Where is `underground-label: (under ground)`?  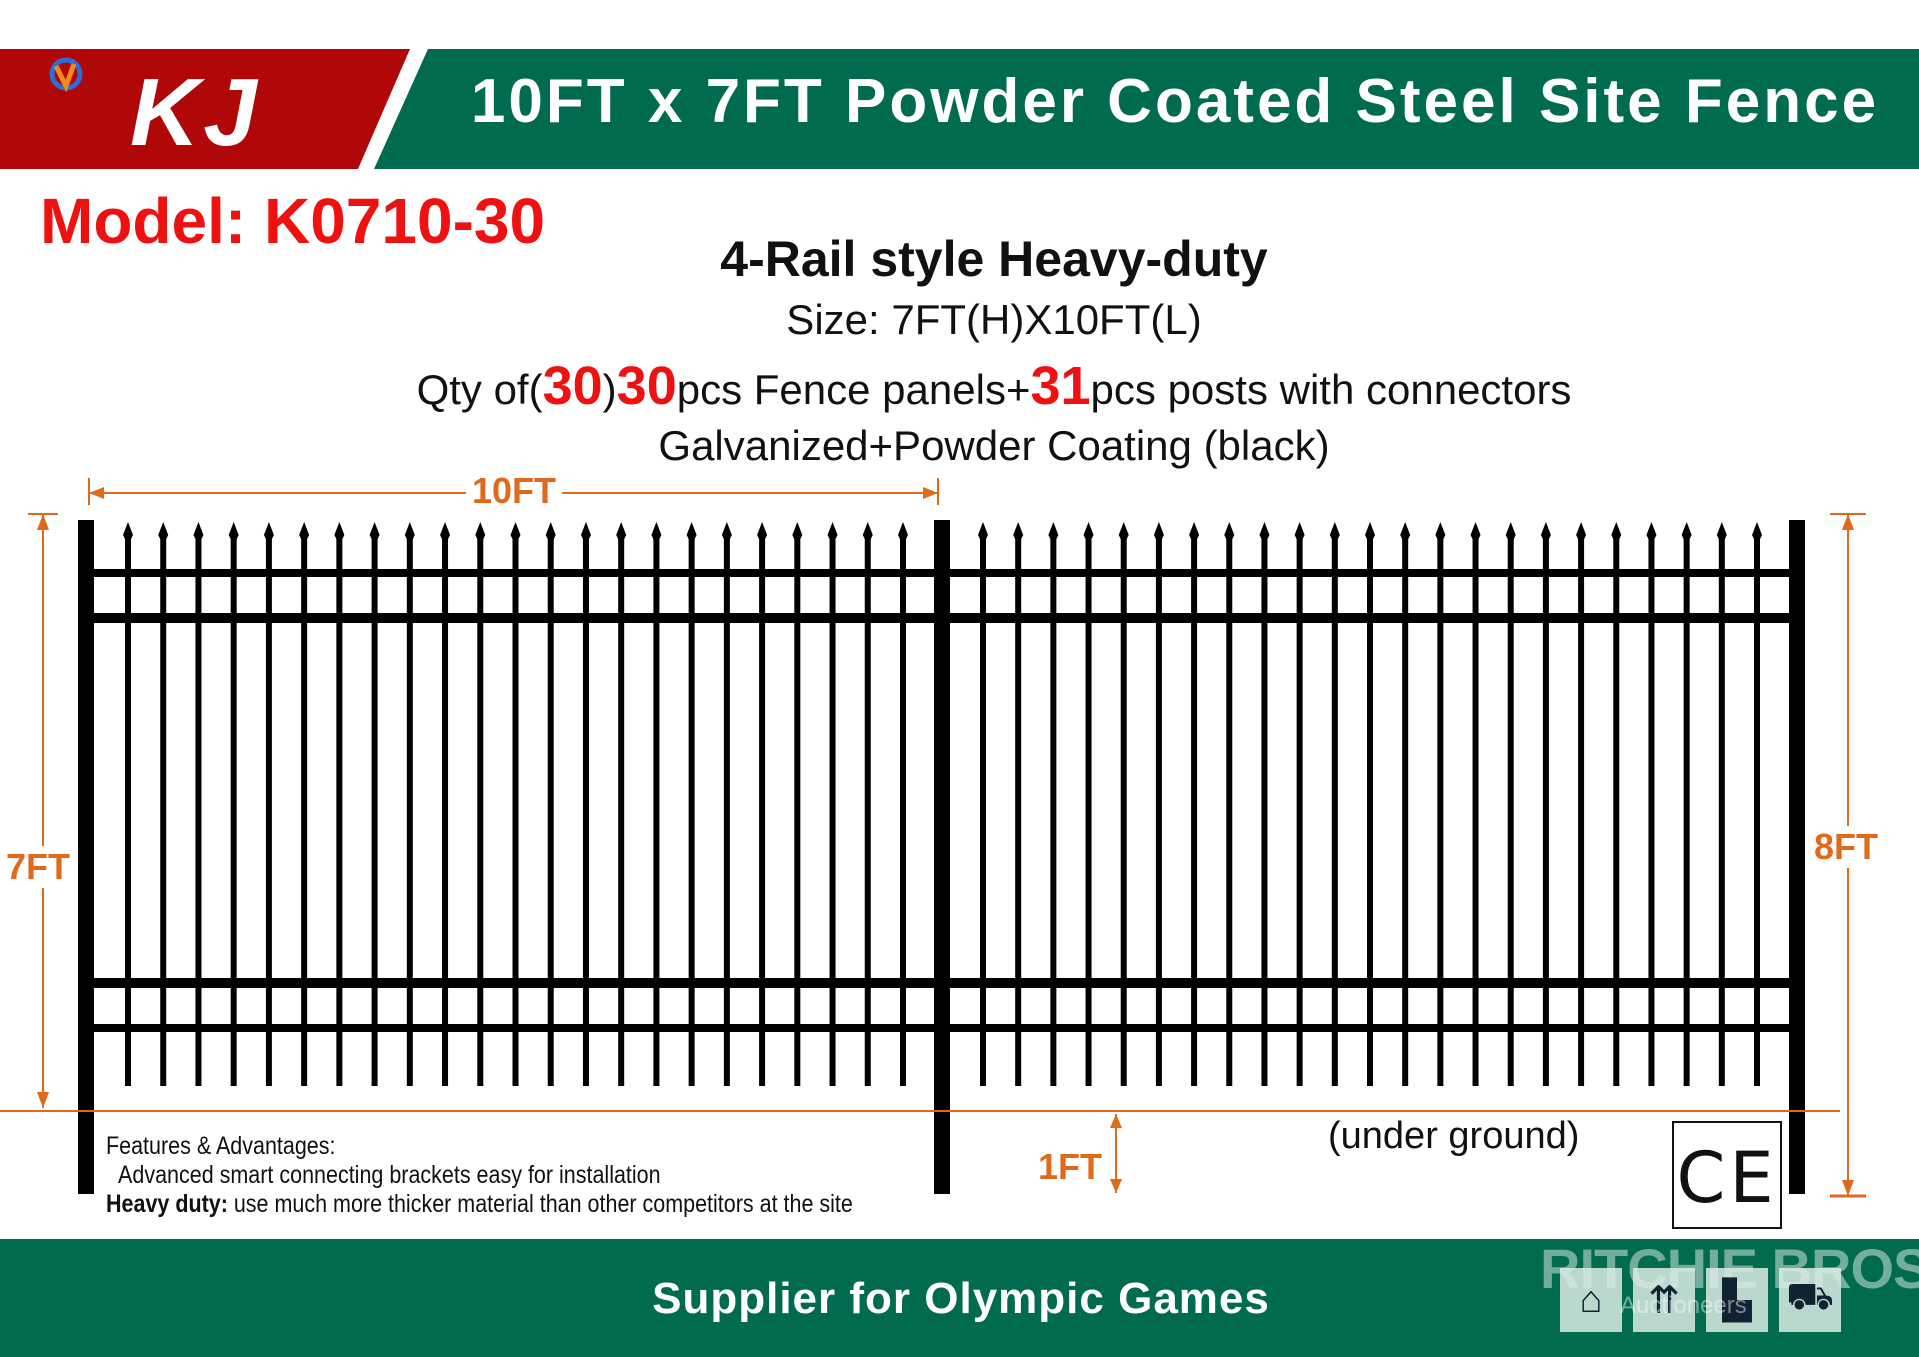
underground-label: (under ground) is located at coordinates (1454, 1136).